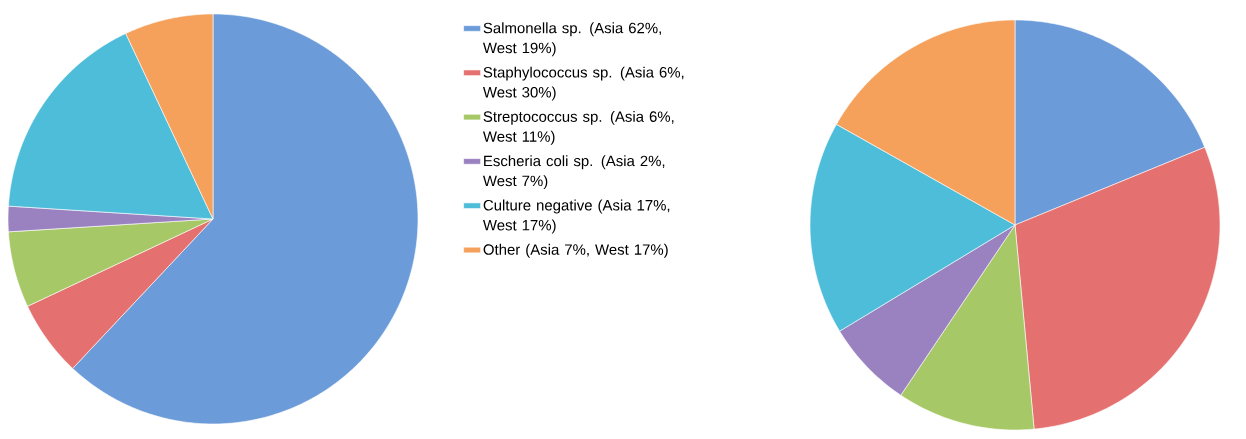  I want to click on legend-label: Other (Asia 7%, West 17%), so click(575, 250).